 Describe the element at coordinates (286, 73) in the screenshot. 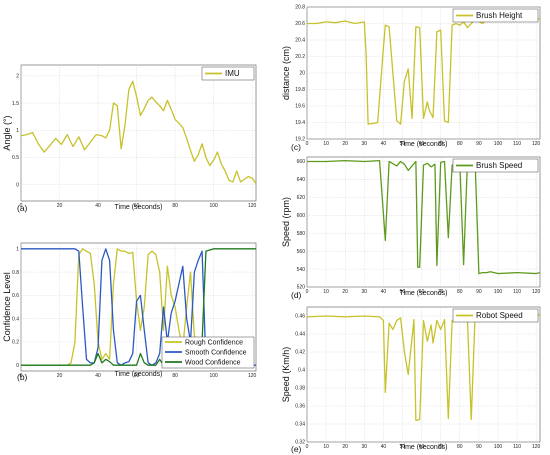

I see `y-axis-label: distance (cm)` at that location.